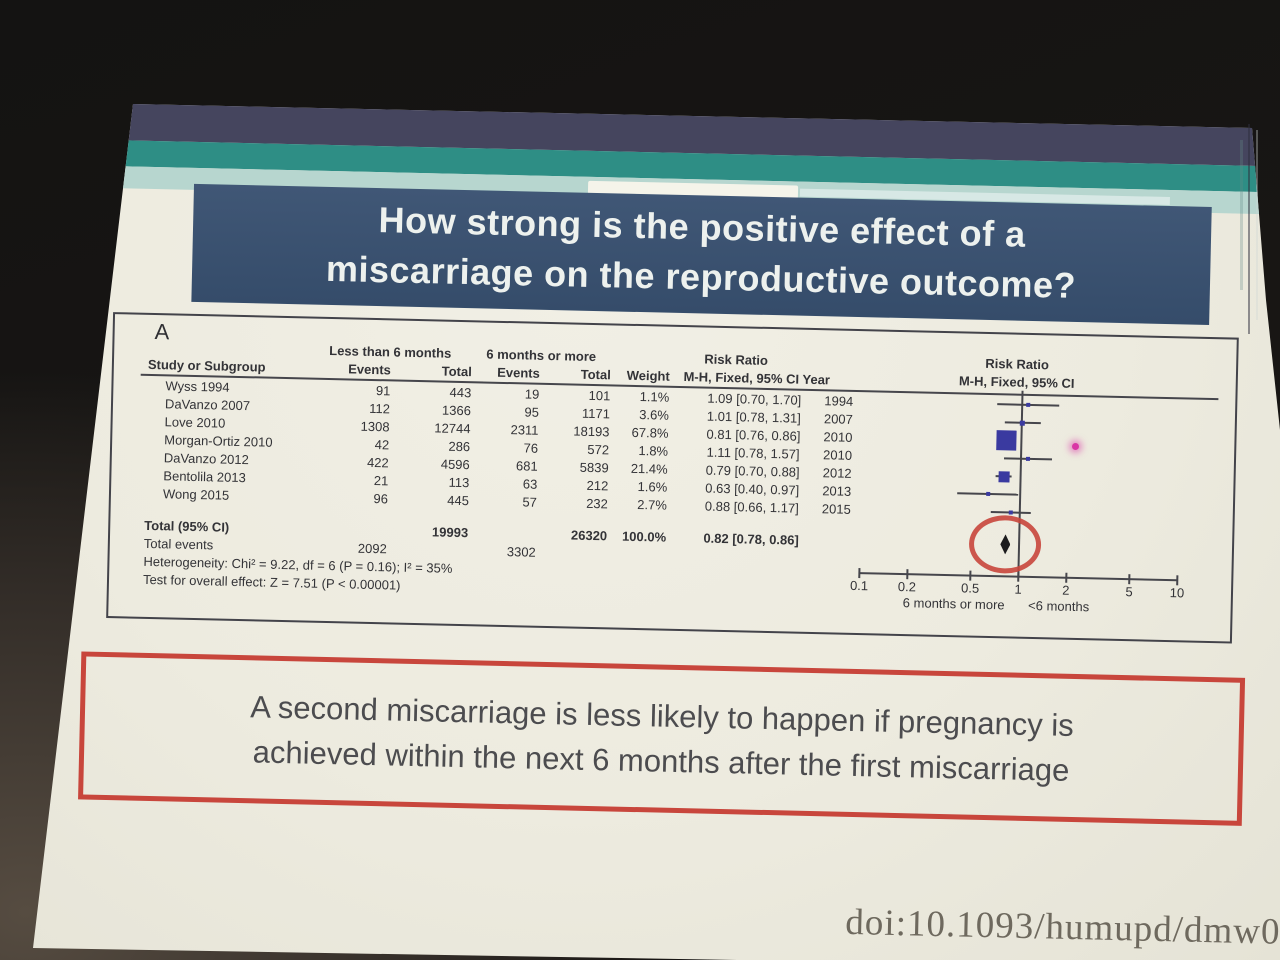 Image resolution: width=1280 pixels, height=960 pixels. Describe the element at coordinates (1129, 592) in the screenshot. I see `axis-tick-label: 5` at that location.